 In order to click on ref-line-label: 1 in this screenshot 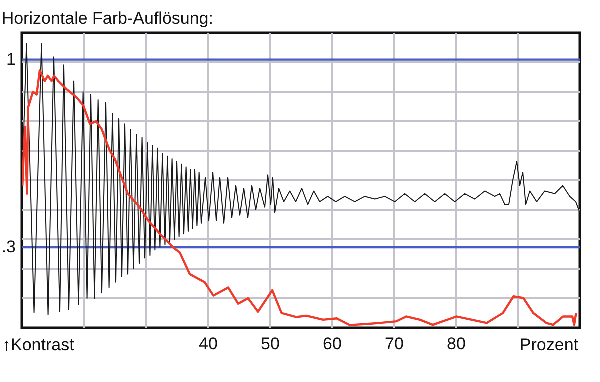, I will do `click(11, 59)`.